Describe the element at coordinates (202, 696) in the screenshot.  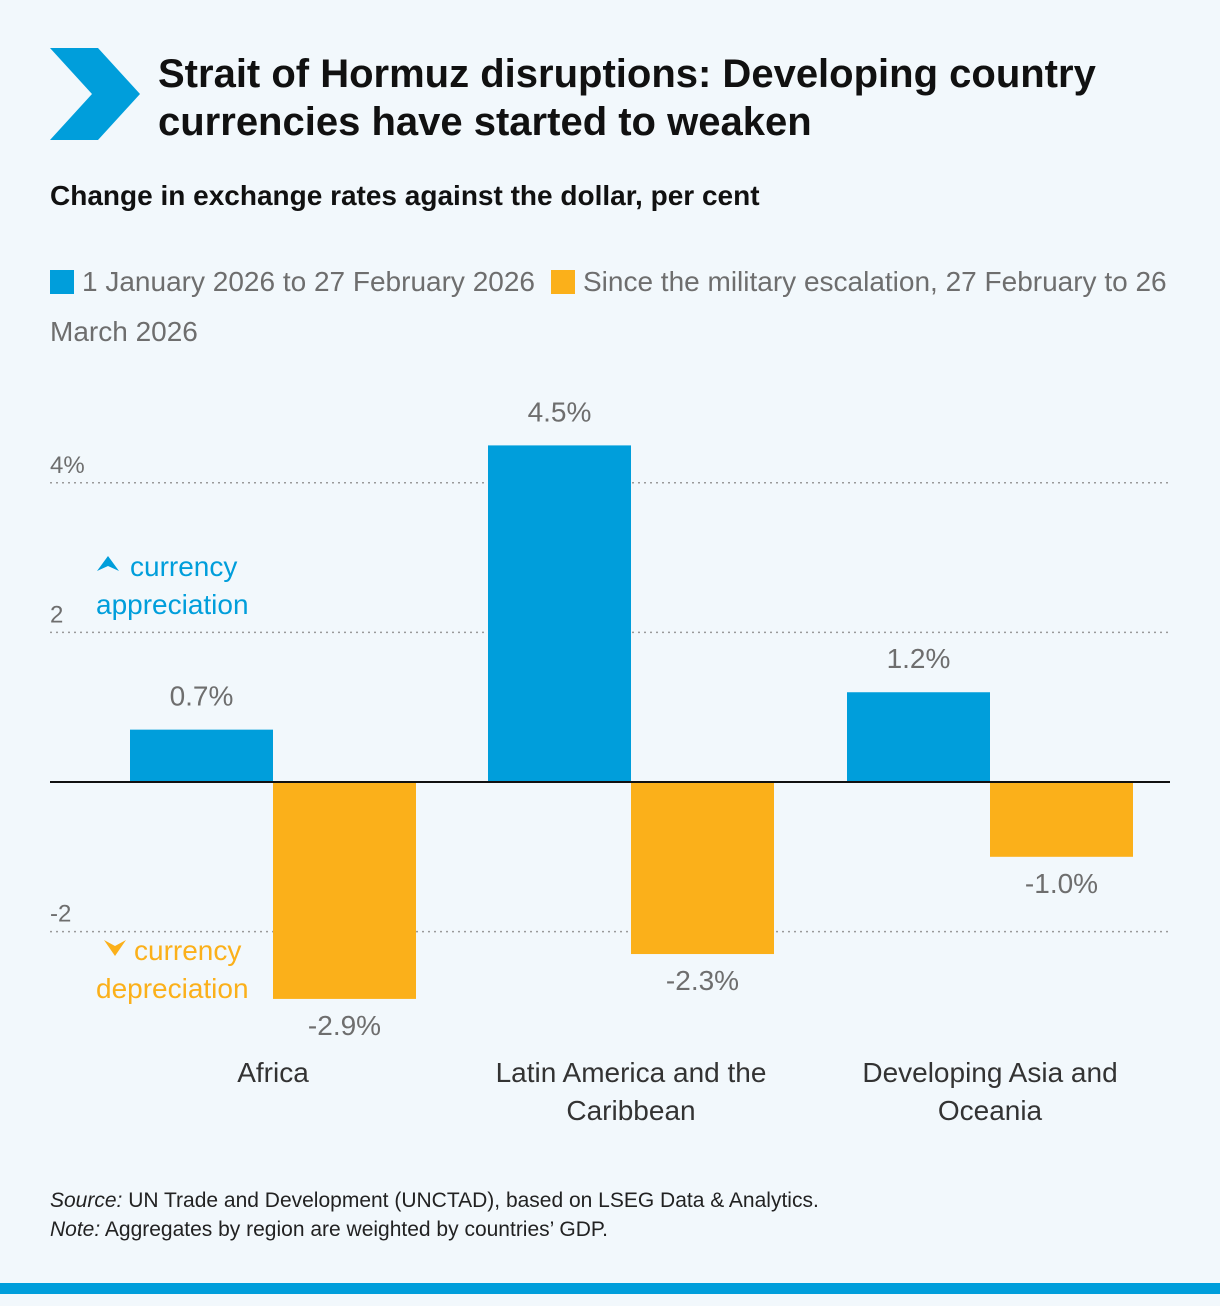
I see `data-label: 0.7%` at that location.